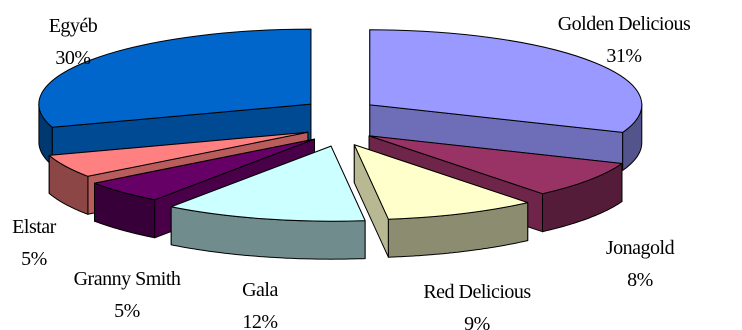  Describe the element at coordinates (127, 279) in the screenshot. I see `slice-label-granny-smith: Granny Smith` at that location.